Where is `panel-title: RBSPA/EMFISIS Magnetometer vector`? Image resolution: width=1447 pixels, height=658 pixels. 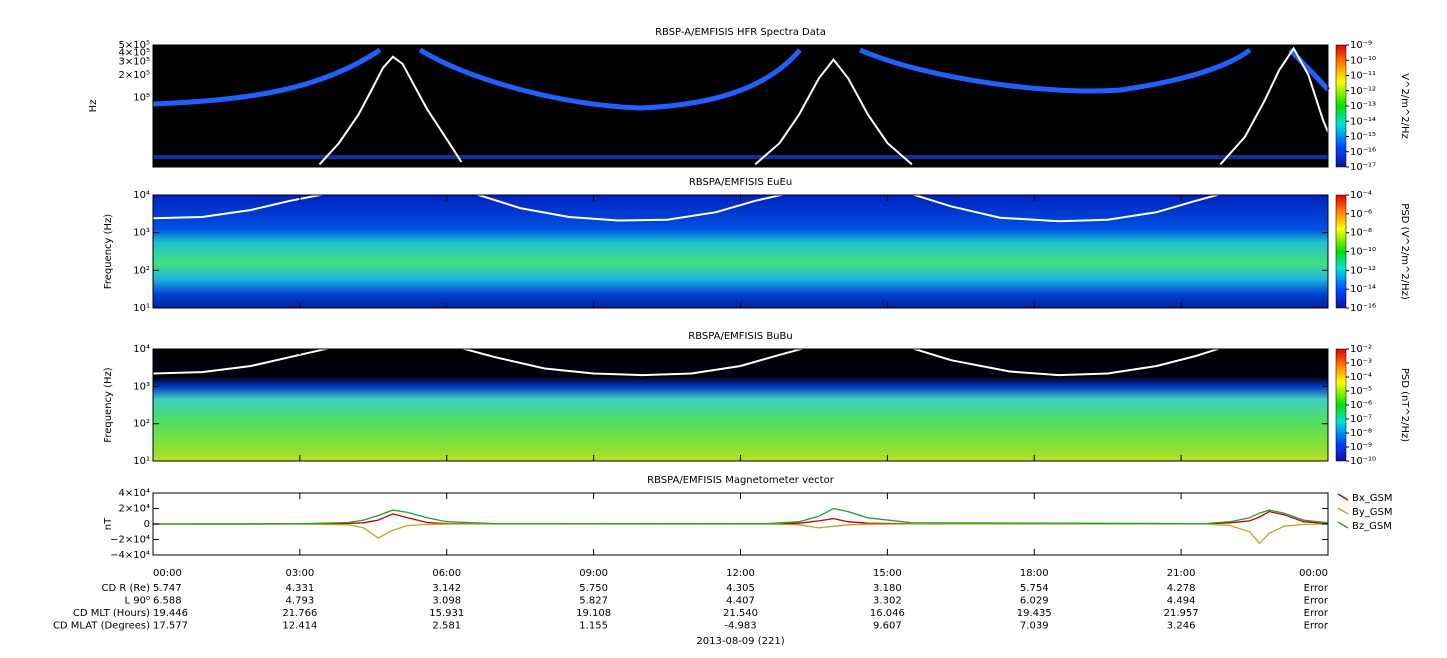 panel-title: RBSPA/EMFISIS Magnetometer vector is located at coordinates (741, 480).